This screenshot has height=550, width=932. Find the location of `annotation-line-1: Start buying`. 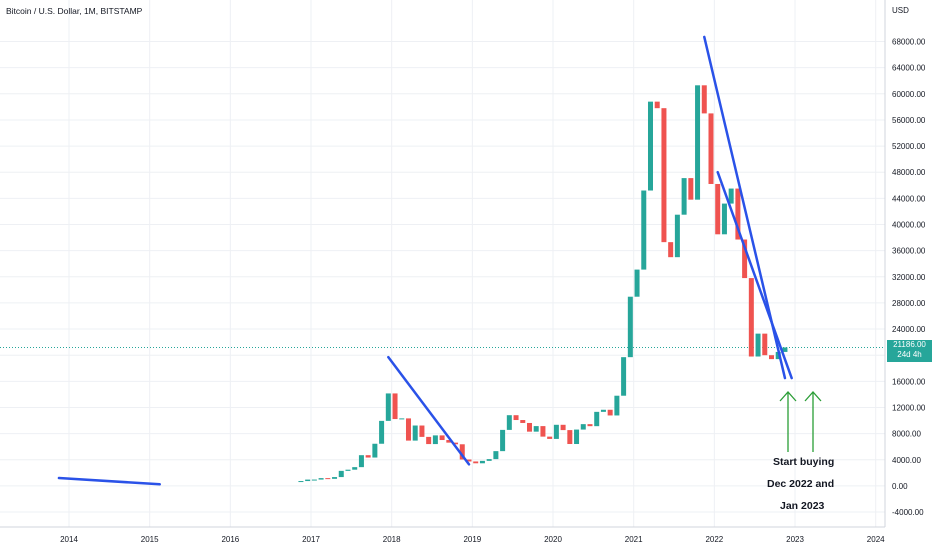

annotation-line-1: Start buying is located at coordinates (804, 462).